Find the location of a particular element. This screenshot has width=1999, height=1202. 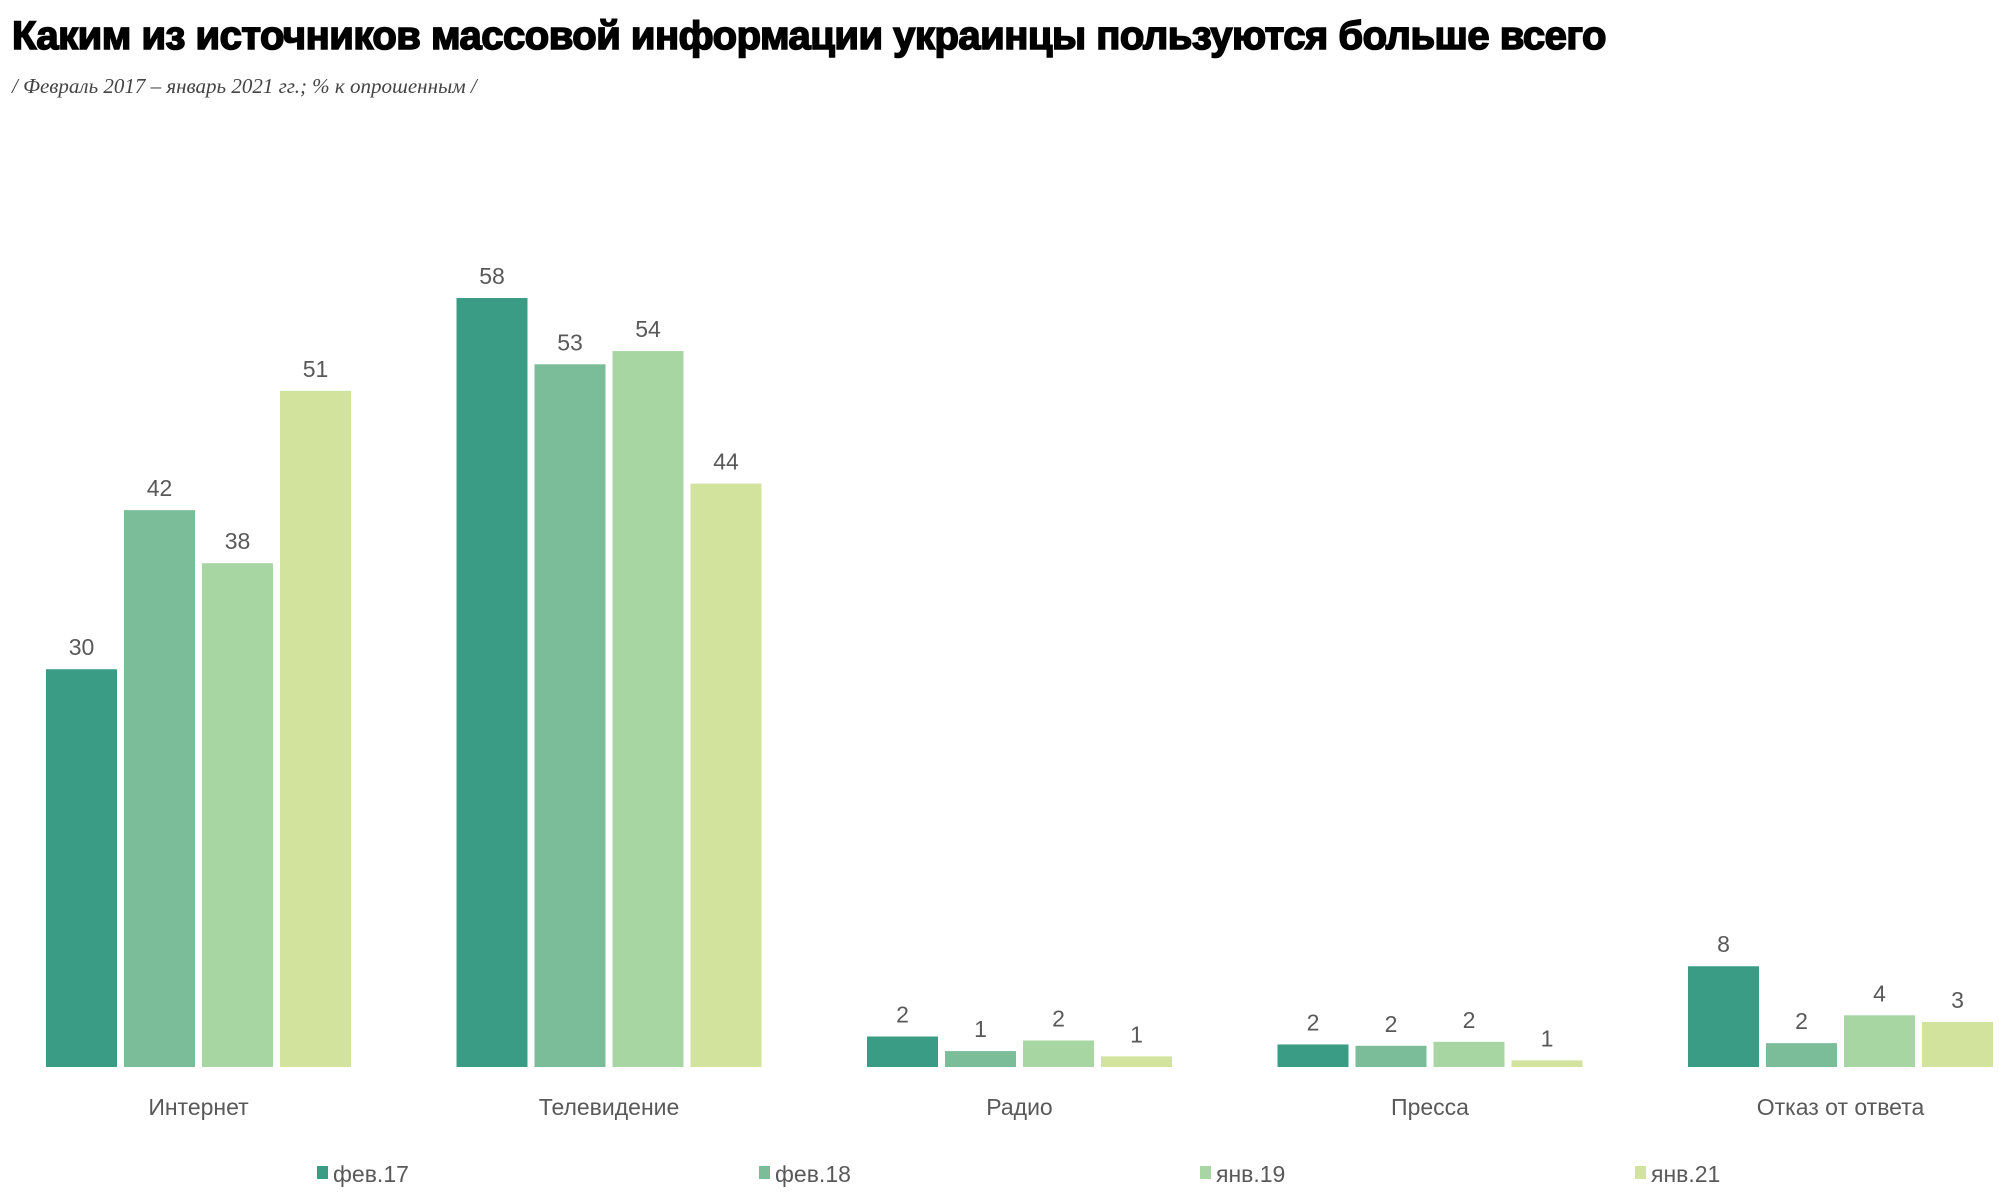

bar-фев.17-Радио is located at coordinates (902, 1051).